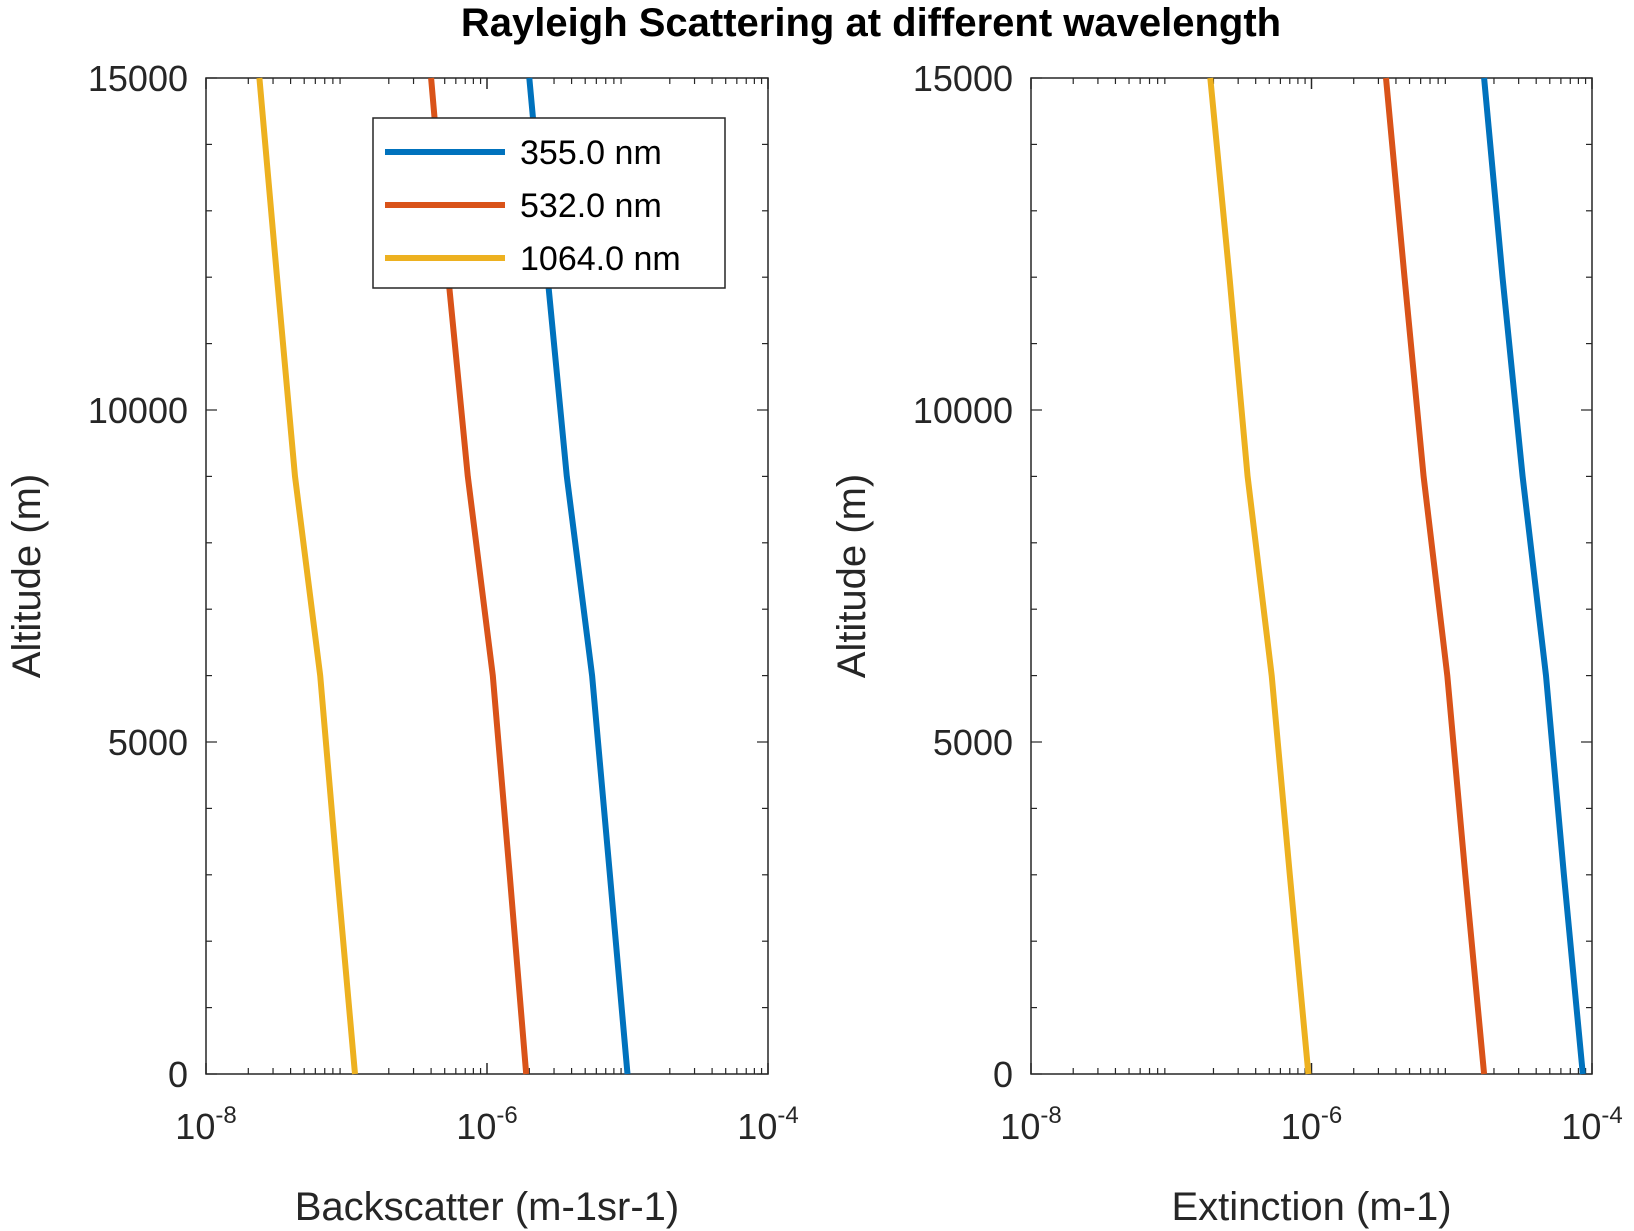 The image size is (1634, 1231). I want to click on legend-entry: 1064.0 nm, so click(600, 259).